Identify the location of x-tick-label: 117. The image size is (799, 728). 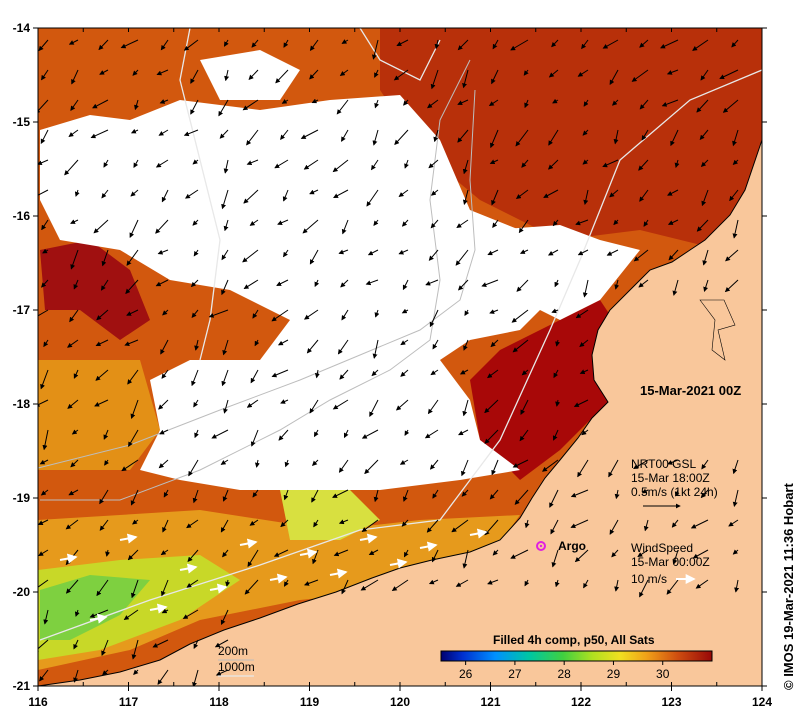
(129, 702).